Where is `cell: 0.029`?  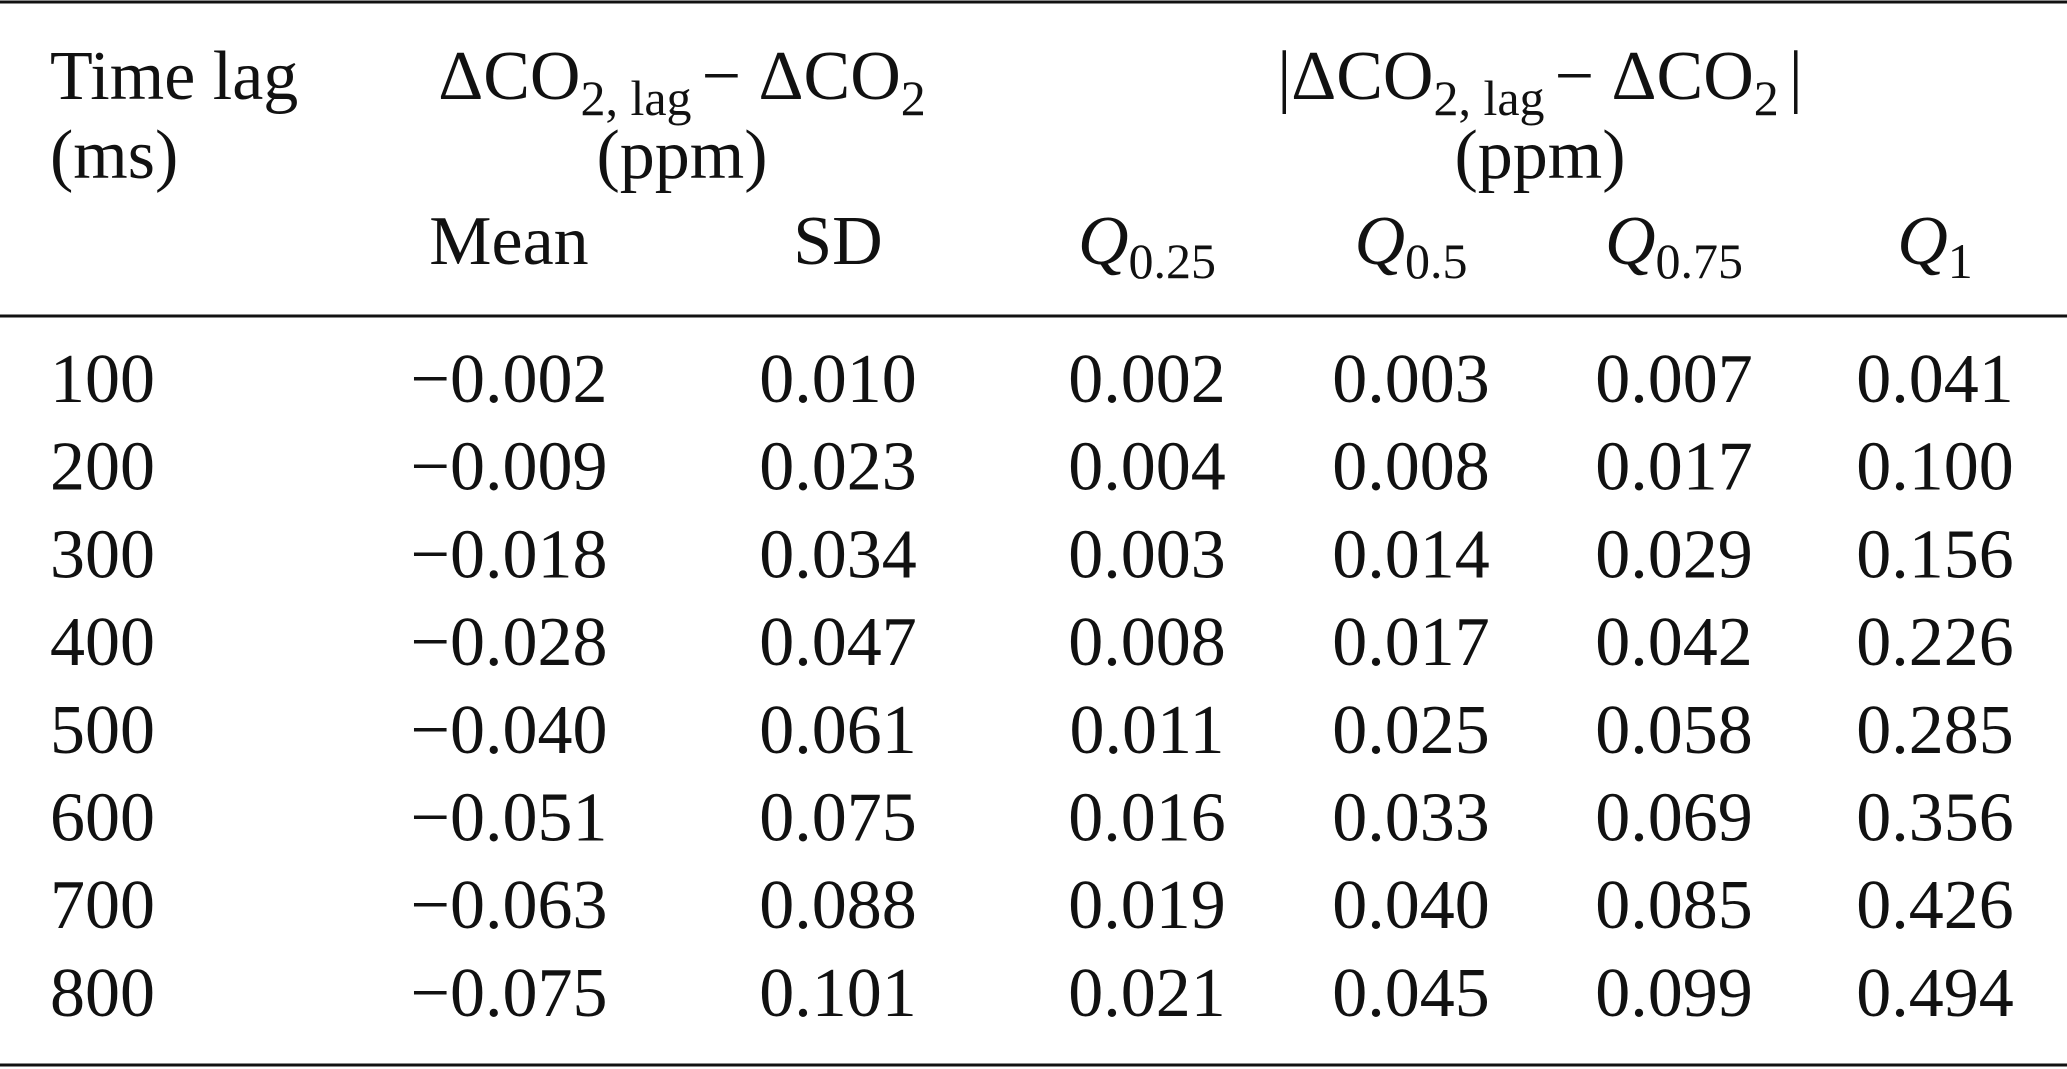
cell: 0.029 is located at coordinates (1674, 554).